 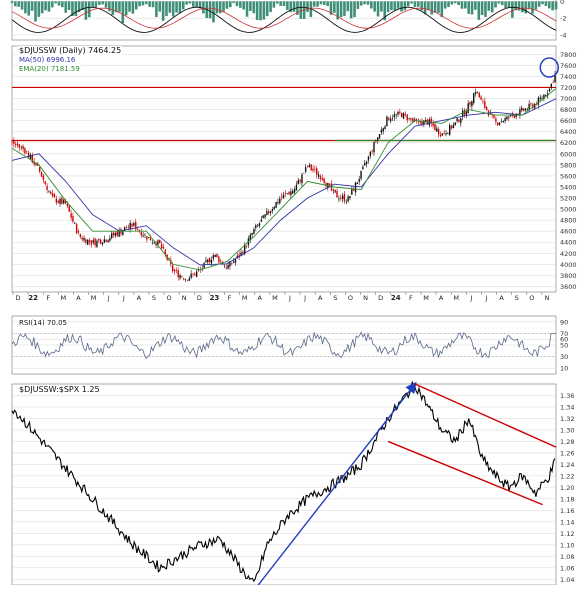 I want to click on price-month-label: M, so click(x=426, y=298).